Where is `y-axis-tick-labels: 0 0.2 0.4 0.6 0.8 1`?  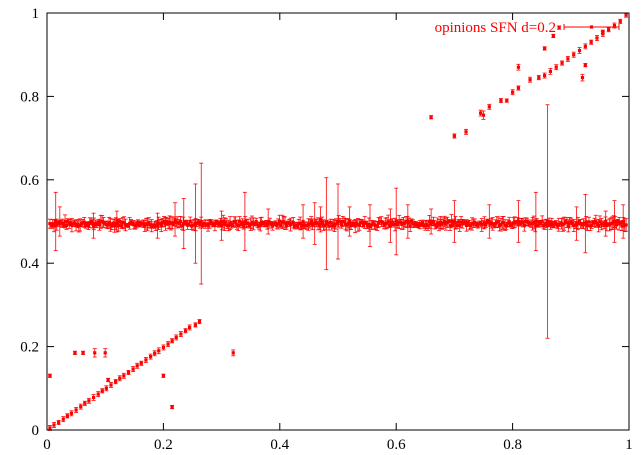
y-axis-tick-labels: 0 0.2 0.4 0.6 0.8 1 is located at coordinates (29, 222).